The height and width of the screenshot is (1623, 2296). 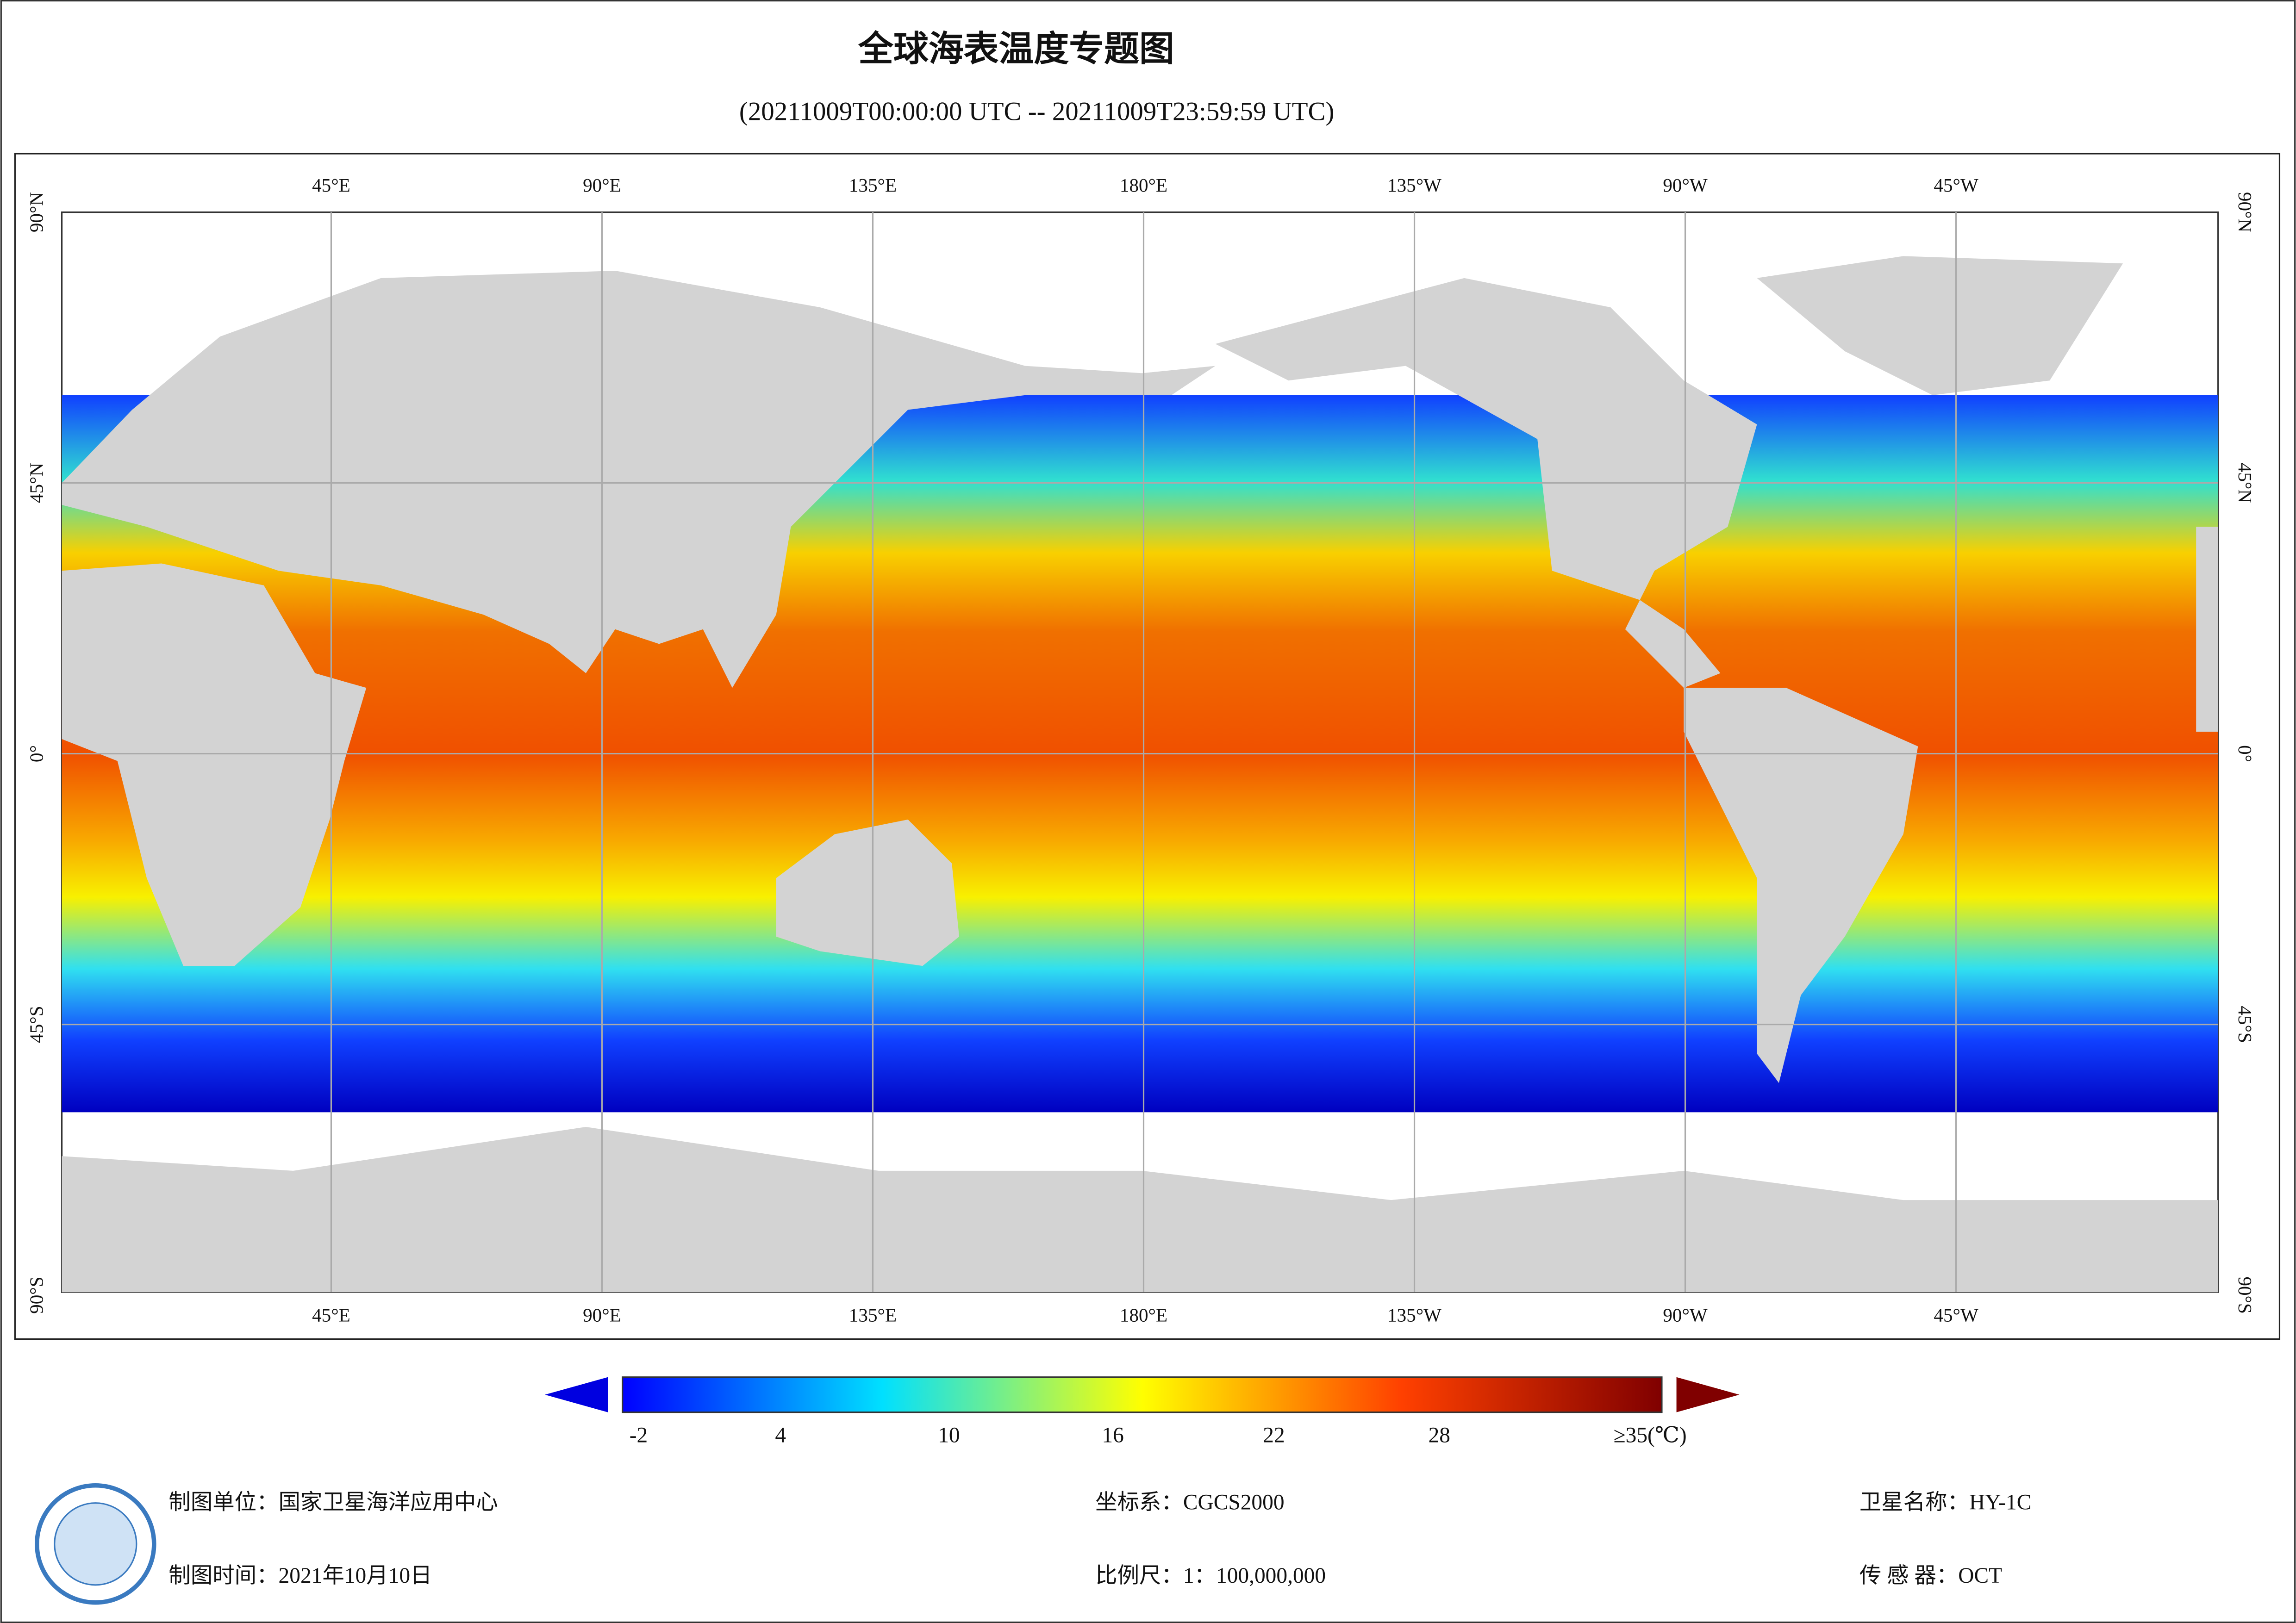 What do you see at coordinates (1274, 1435) in the screenshot?
I see `colorbar-label: 22` at bounding box center [1274, 1435].